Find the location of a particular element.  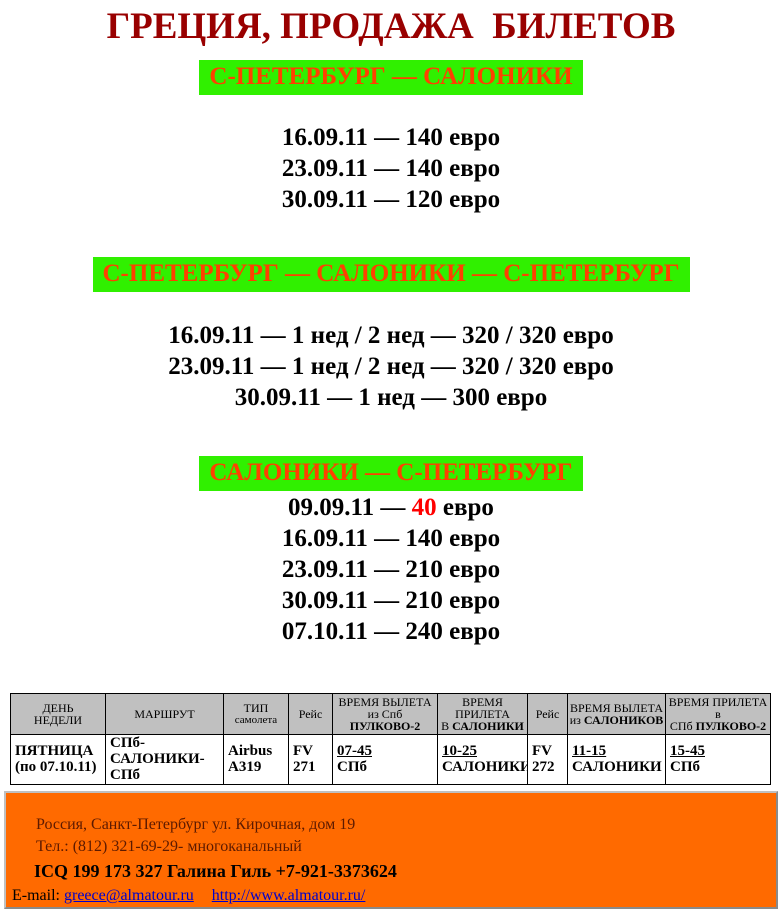

price-line: 23.09.11 — 210 евро is located at coordinates (391, 569).